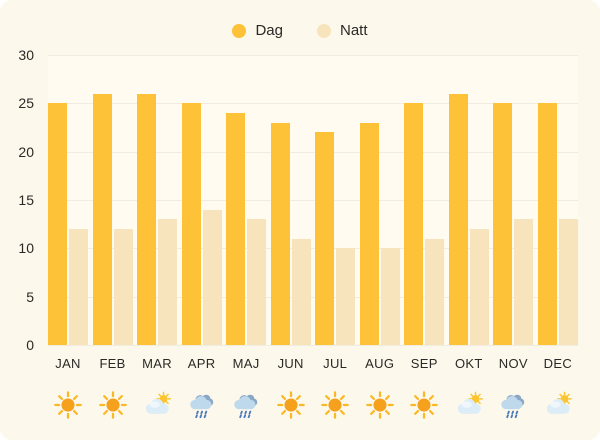 The image size is (600, 440). Describe the element at coordinates (191, 224) in the screenshot. I see `bar-dag-apr` at that location.